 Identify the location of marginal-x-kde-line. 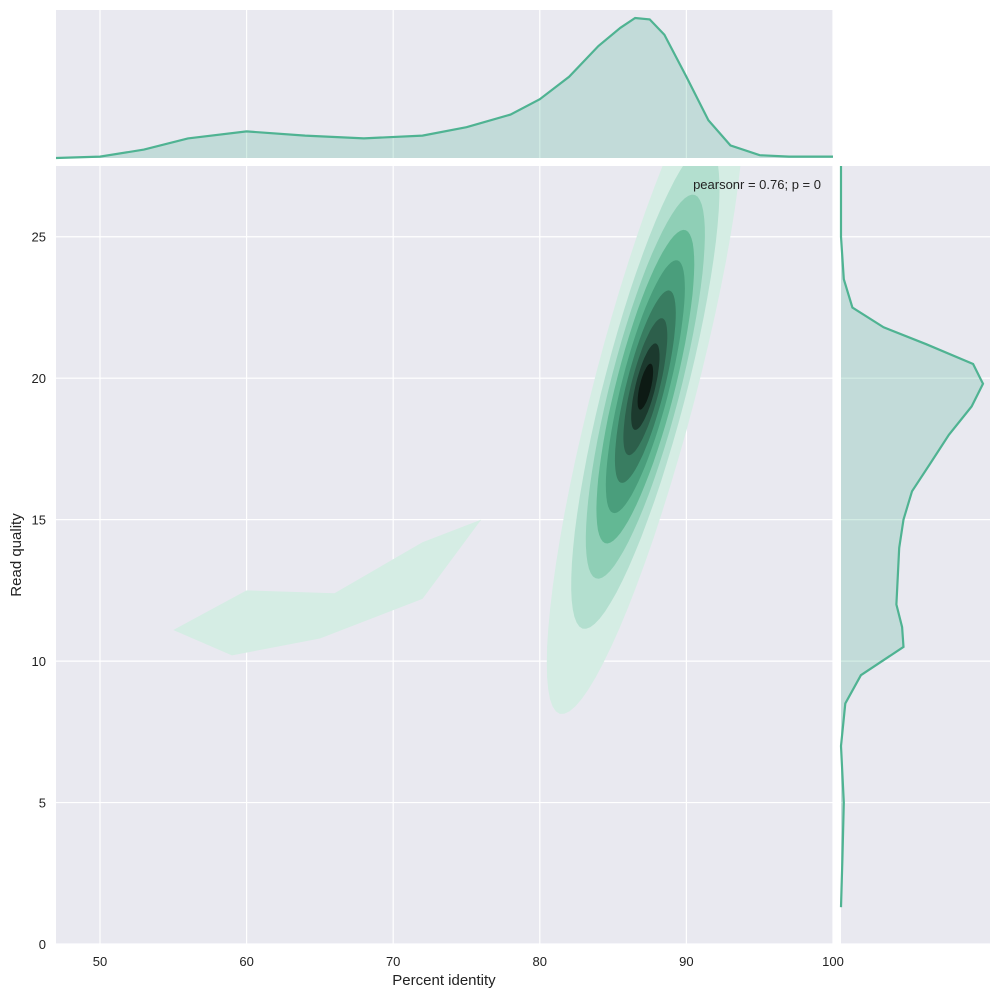
(444, 88).